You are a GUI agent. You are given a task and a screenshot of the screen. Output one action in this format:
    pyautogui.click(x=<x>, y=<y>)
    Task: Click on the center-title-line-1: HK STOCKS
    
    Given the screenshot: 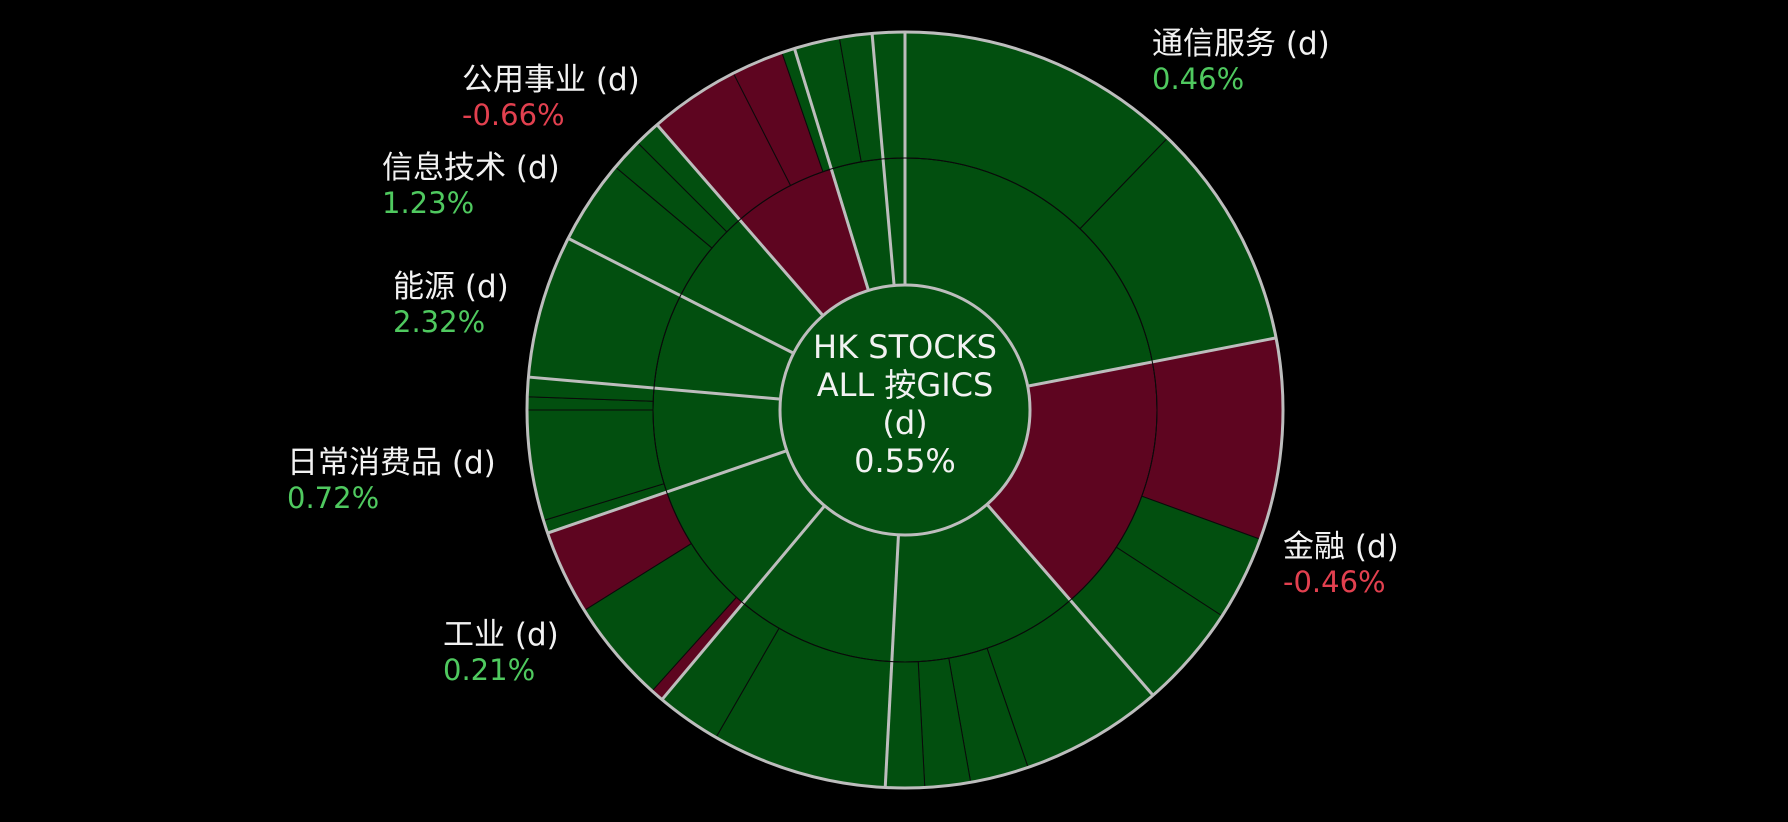 What is the action you would take?
    pyautogui.click(x=905, y=347)
    